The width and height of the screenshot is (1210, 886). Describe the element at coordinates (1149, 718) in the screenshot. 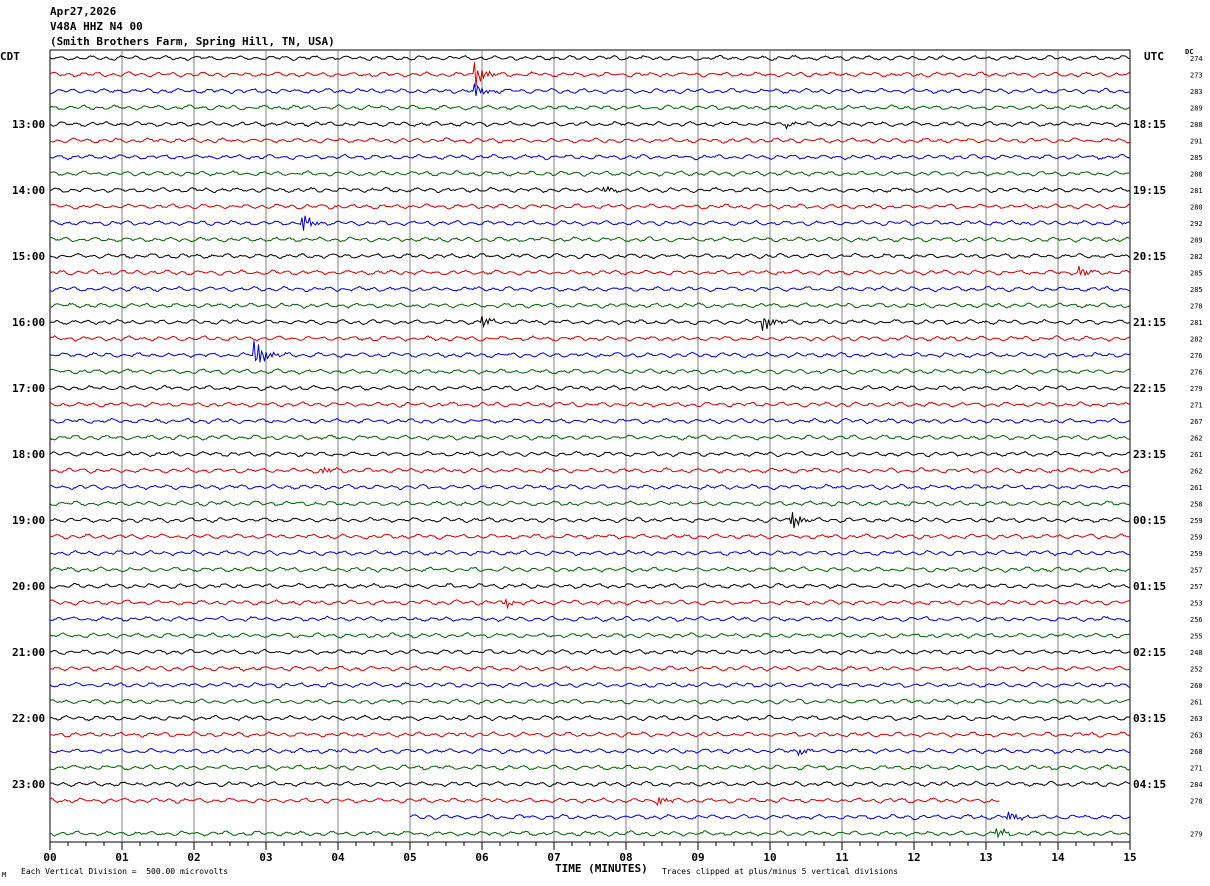

I see `right-hour-label: 03:15` at that location.